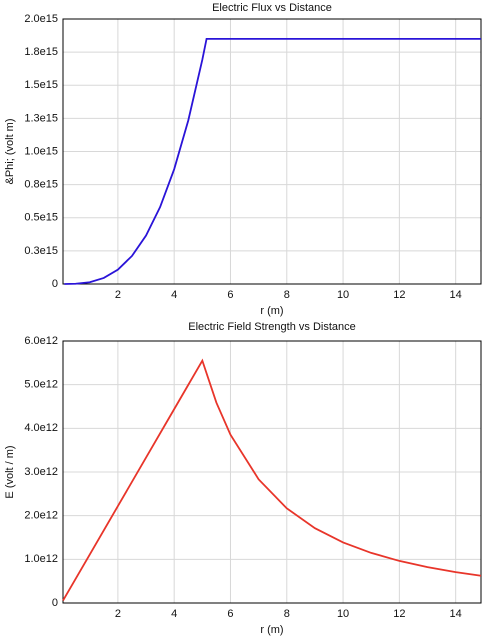  Describe the element at coordinates (41, 118) in the screenshot. I see `y-tick-label: 1.3e15` at that location.